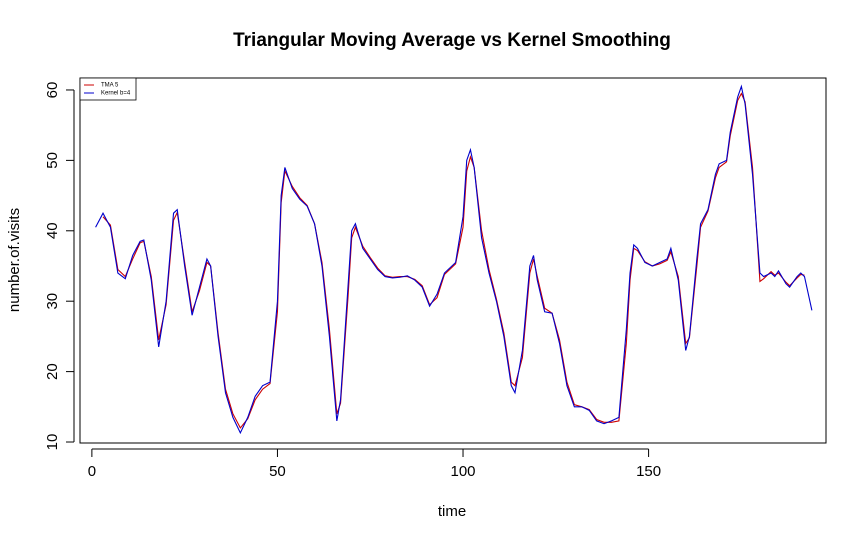  Describe the element at coordinates (14, 260) in the screenshot. I see `y-axis-label: number.of.visits` at that location.